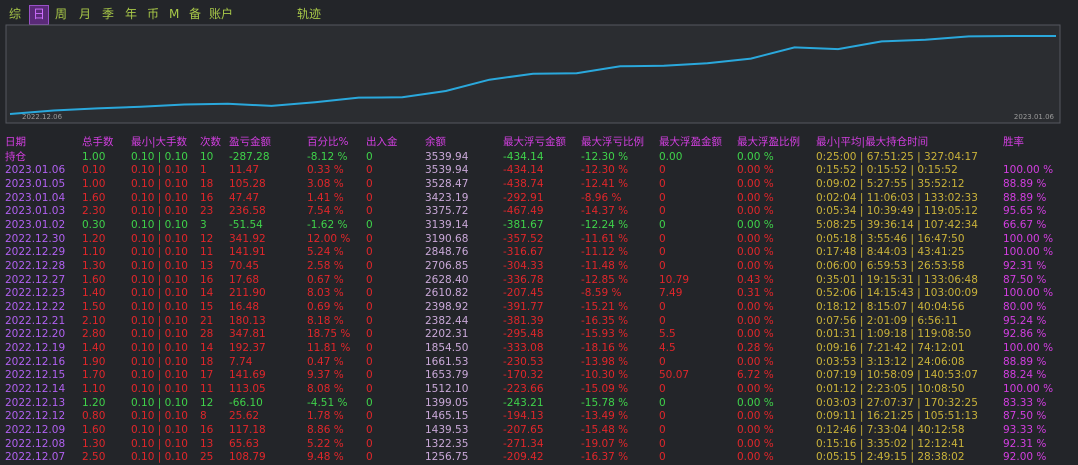  What do you see at coordinates (159, 142) in the screenshot?
I see `table-cell: 最小|大手数` at bounding box center [159, 142].